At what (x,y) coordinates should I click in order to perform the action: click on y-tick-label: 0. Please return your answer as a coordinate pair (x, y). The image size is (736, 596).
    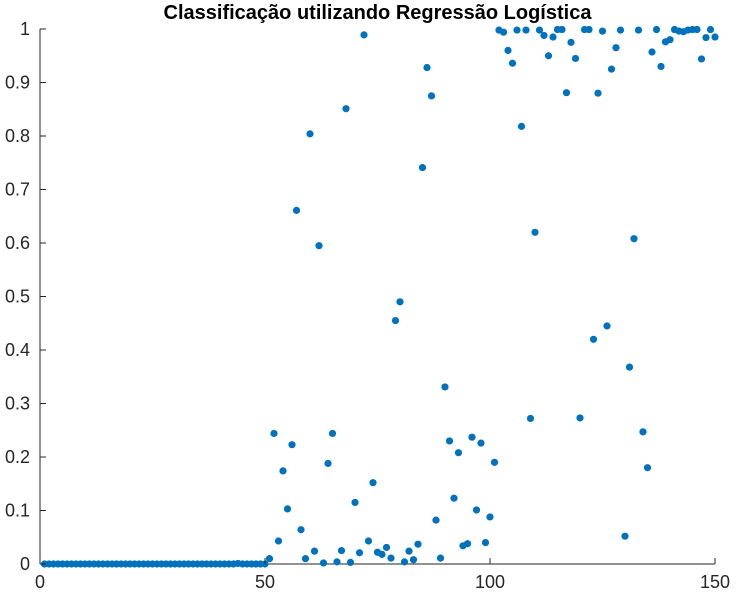
    Looking at the image, I should click on (25, 564).